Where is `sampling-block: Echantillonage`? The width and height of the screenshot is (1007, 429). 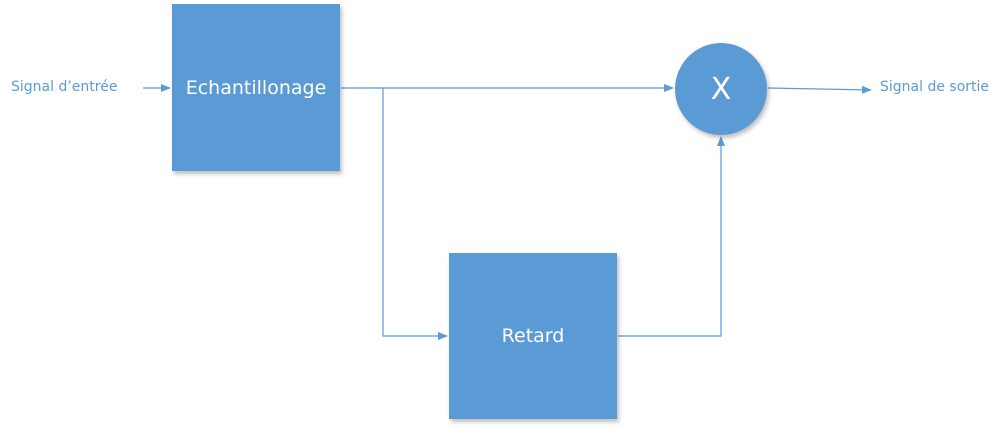
sampling-block: Echantillonage is located at coordinates (256, 87).